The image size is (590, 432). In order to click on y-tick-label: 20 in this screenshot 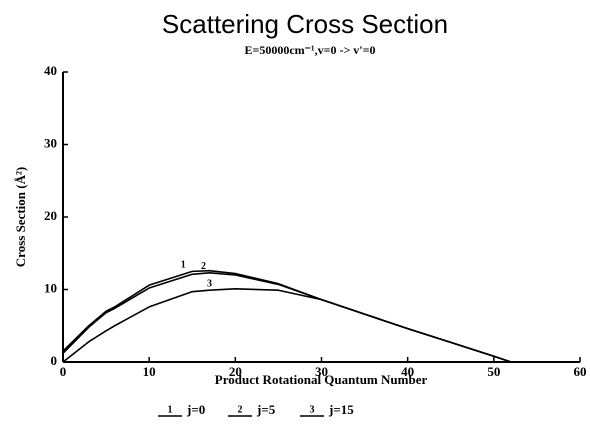, I will do `click(50, 215)`.